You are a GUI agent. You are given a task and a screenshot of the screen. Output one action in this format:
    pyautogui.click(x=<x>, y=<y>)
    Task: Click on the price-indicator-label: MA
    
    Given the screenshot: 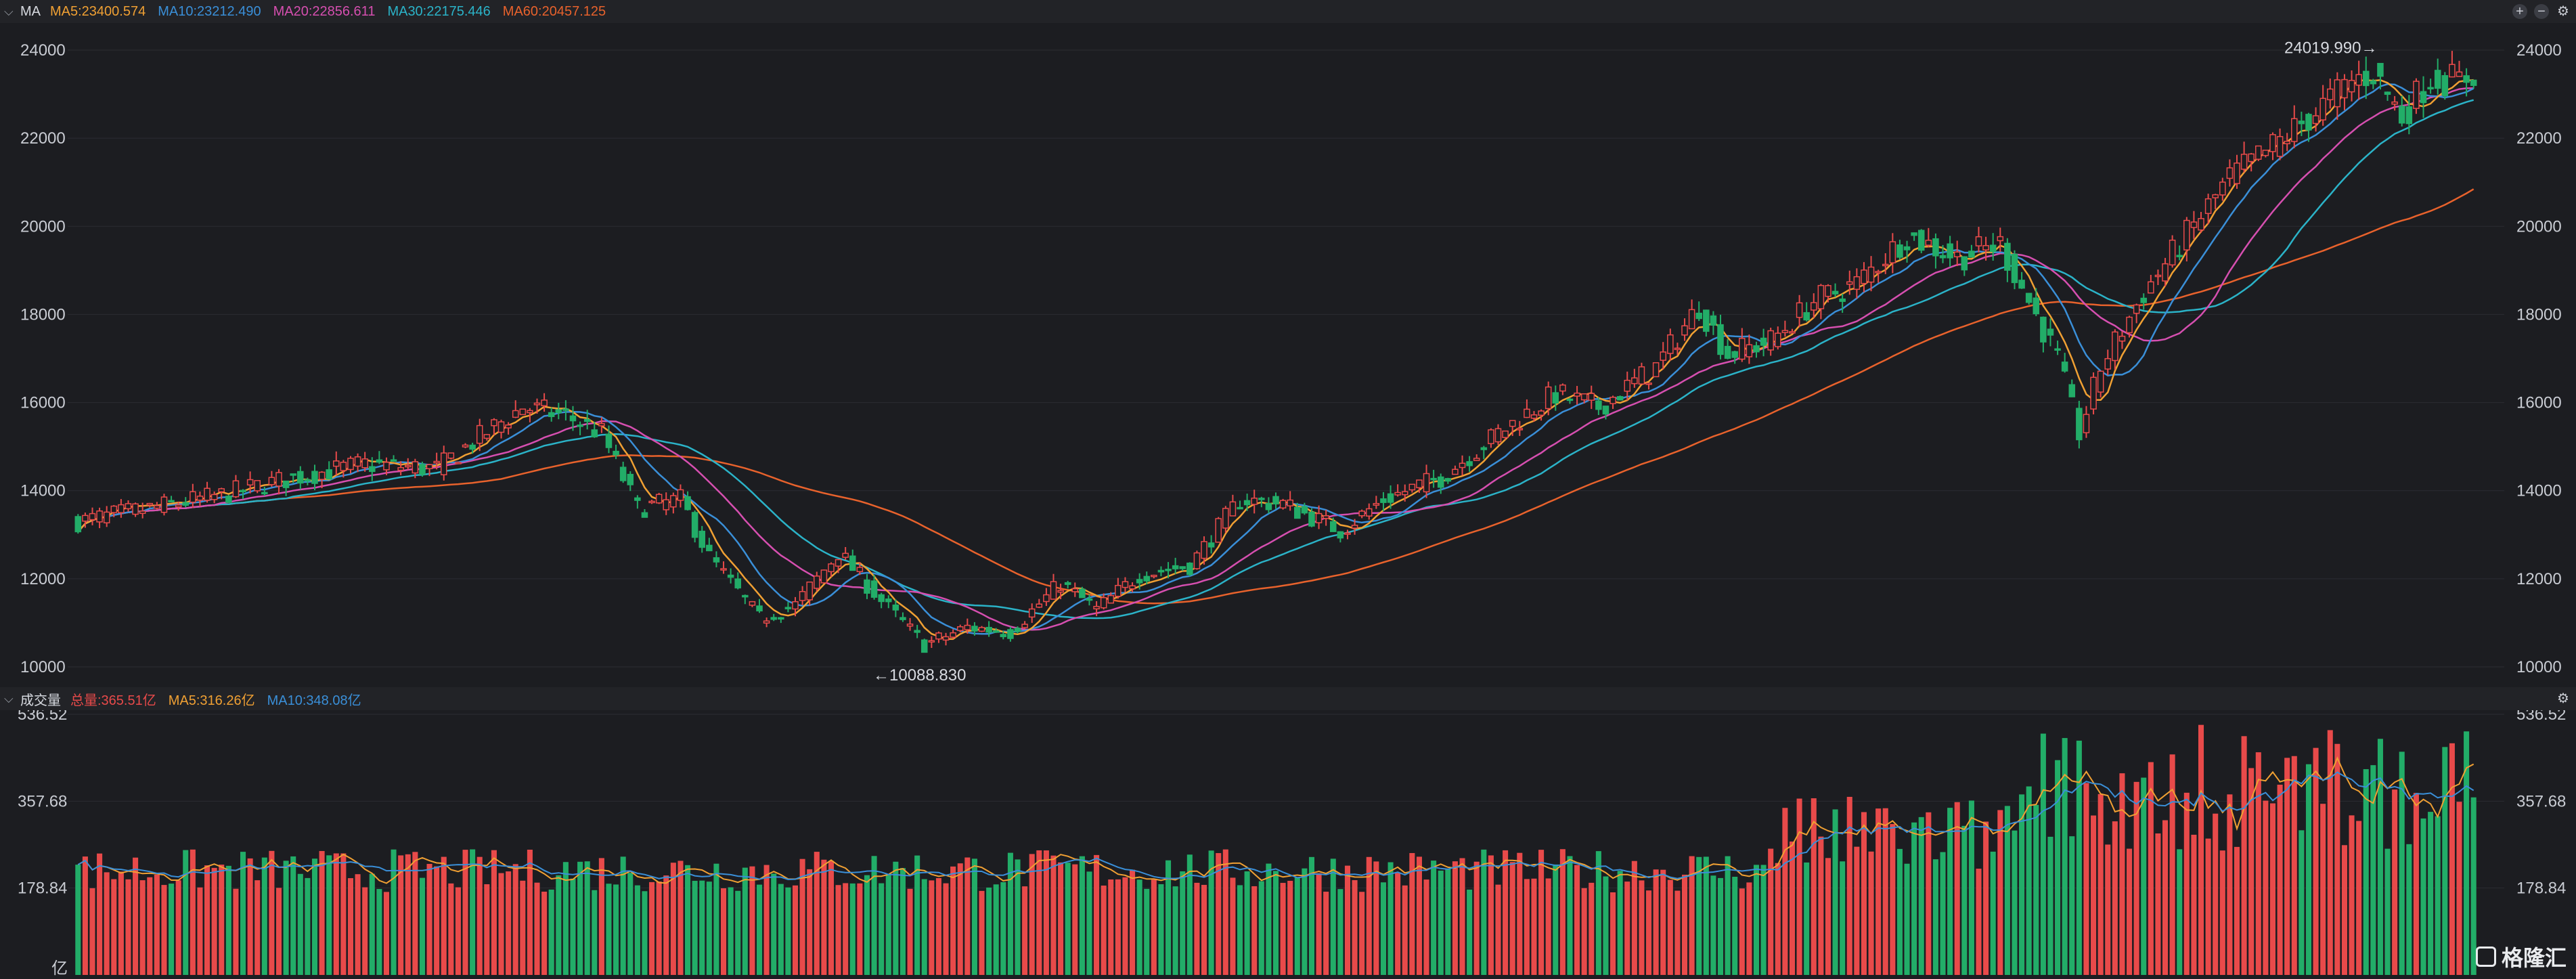 What is the action you would take?
    pyautogui.click(x=30, y=11)
    